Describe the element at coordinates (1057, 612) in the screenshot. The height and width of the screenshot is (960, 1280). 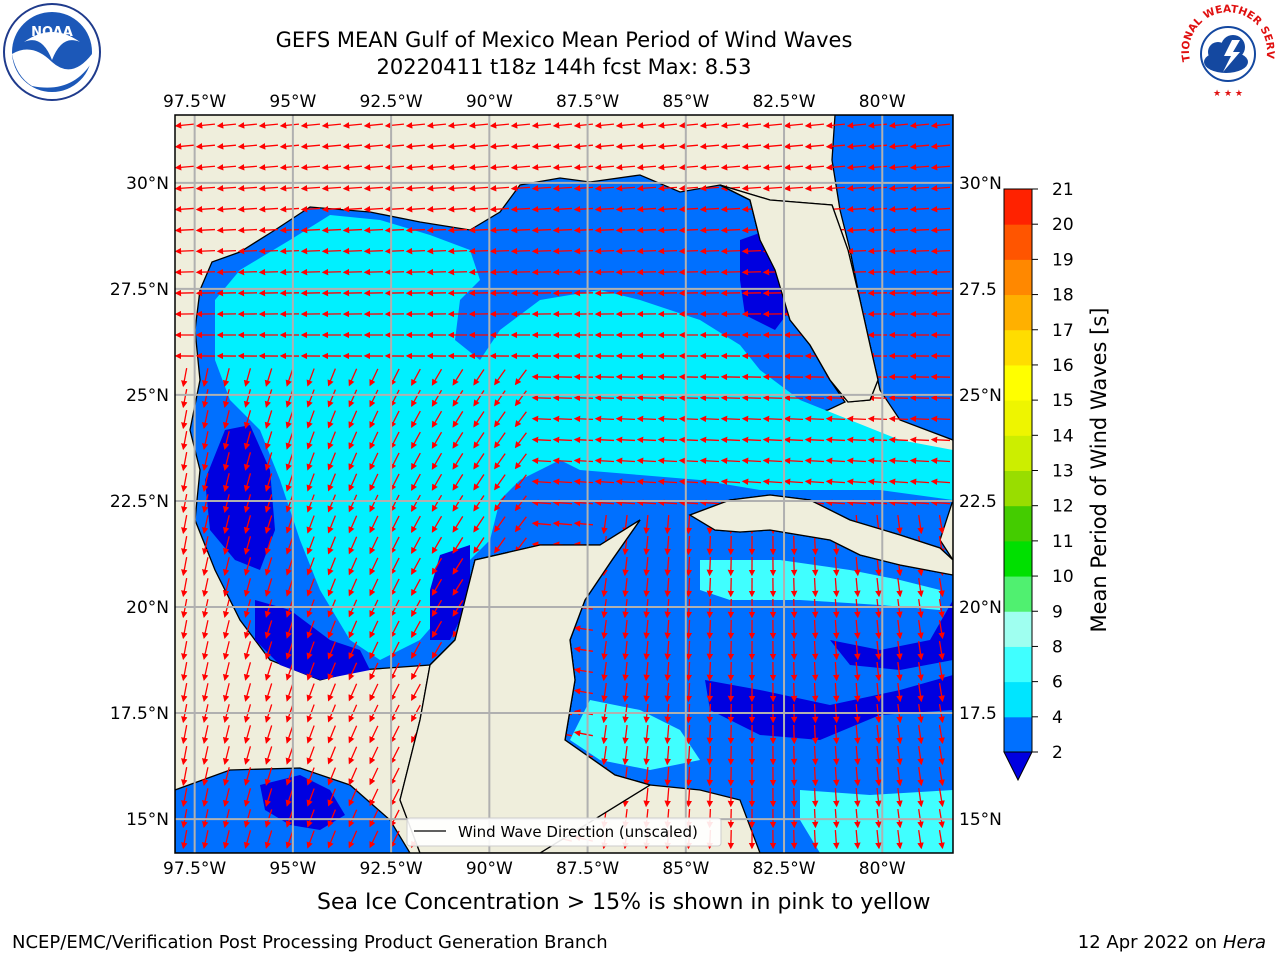
I see `colorbar-tick-label: 9` at that location.